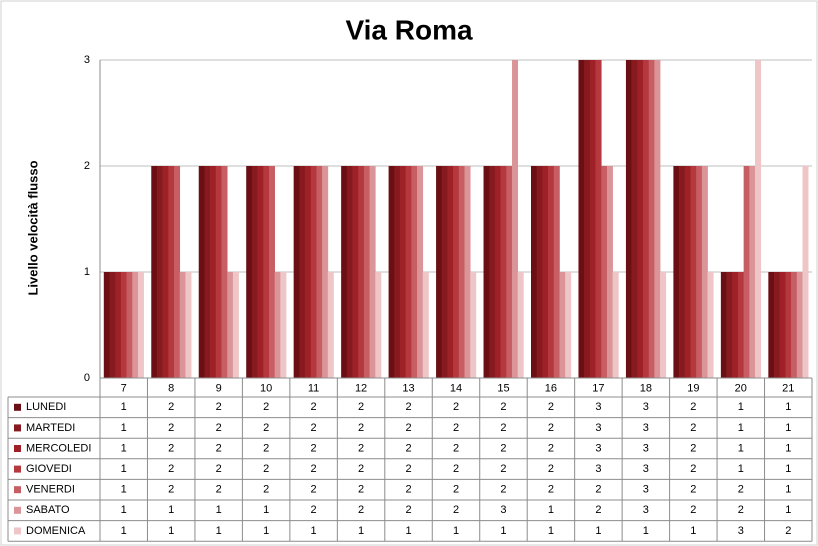  Describe the element at coordinates (46, 407) in the screenshot. I see `legend-label: LUNEDI` at that location.